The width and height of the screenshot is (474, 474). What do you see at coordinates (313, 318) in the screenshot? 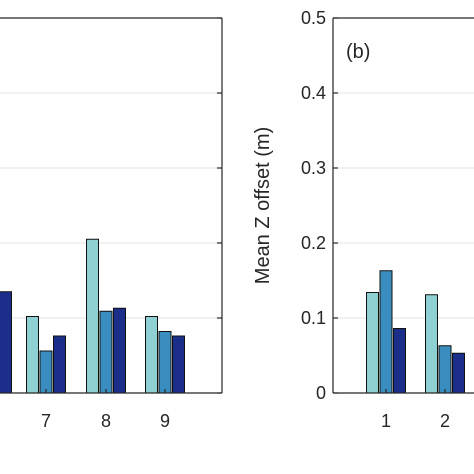
I see `right-ytick-label-1: 0.1` at bounding box center [313, 318].